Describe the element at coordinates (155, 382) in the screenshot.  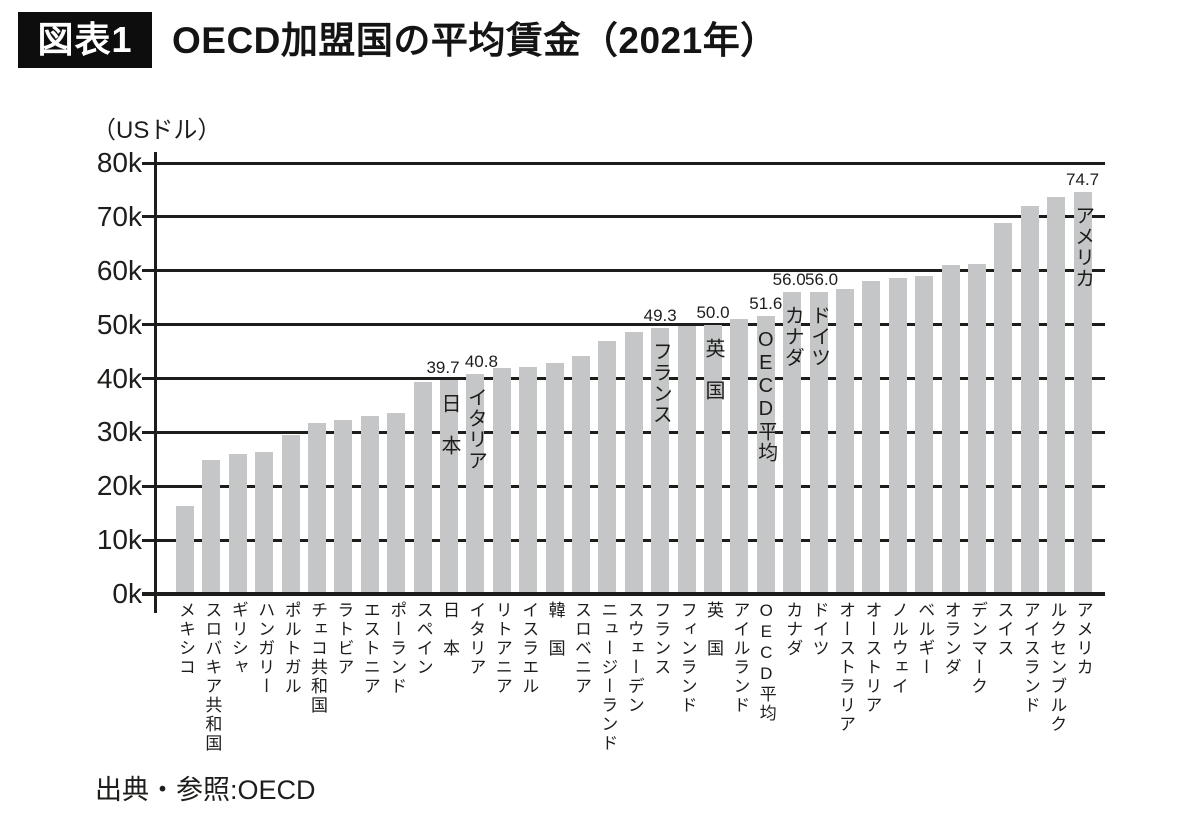
I see `y-axis-line` at that location.